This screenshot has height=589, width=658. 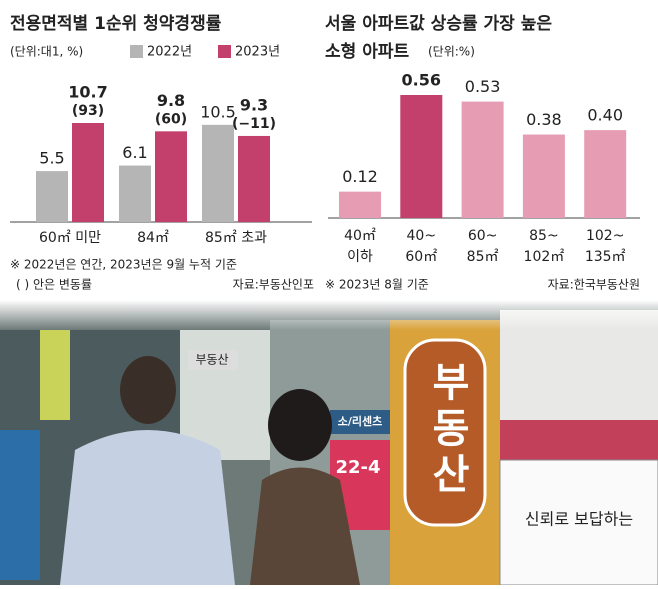 I want to click on x-tick-label: 85~, so click(x=544, y=236).